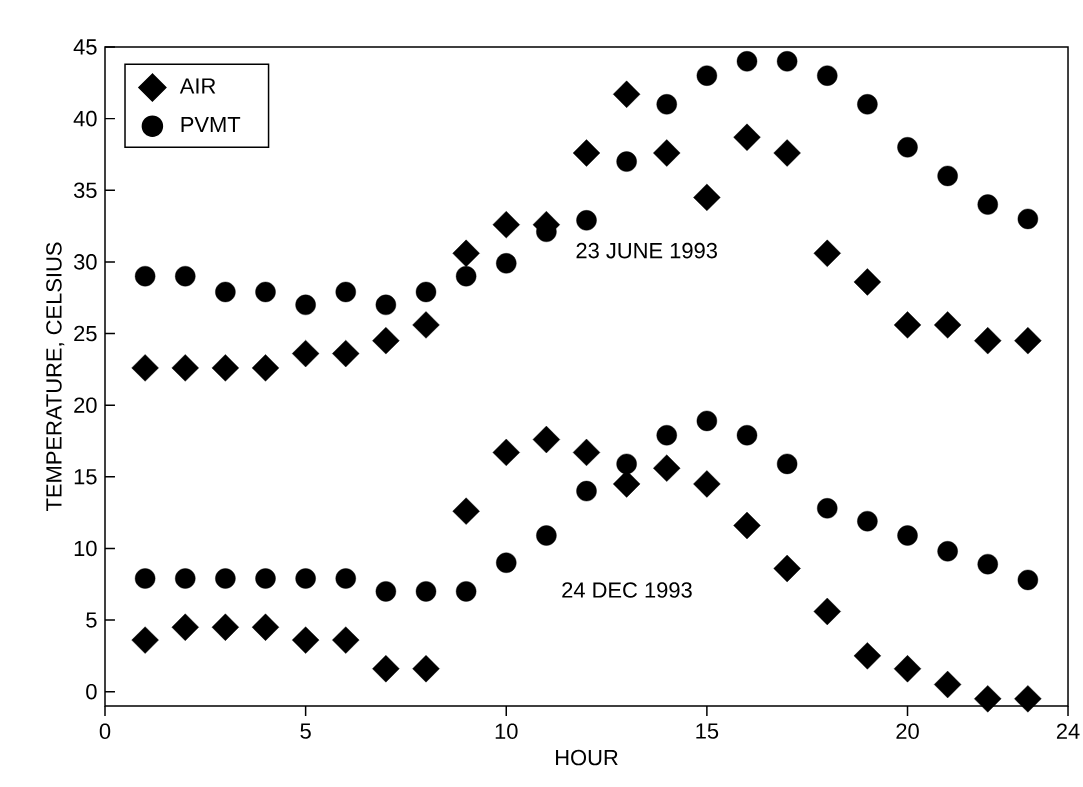 The image size is (1083, 787). I want to click on x-tick-label: 0, so click(105, 731).